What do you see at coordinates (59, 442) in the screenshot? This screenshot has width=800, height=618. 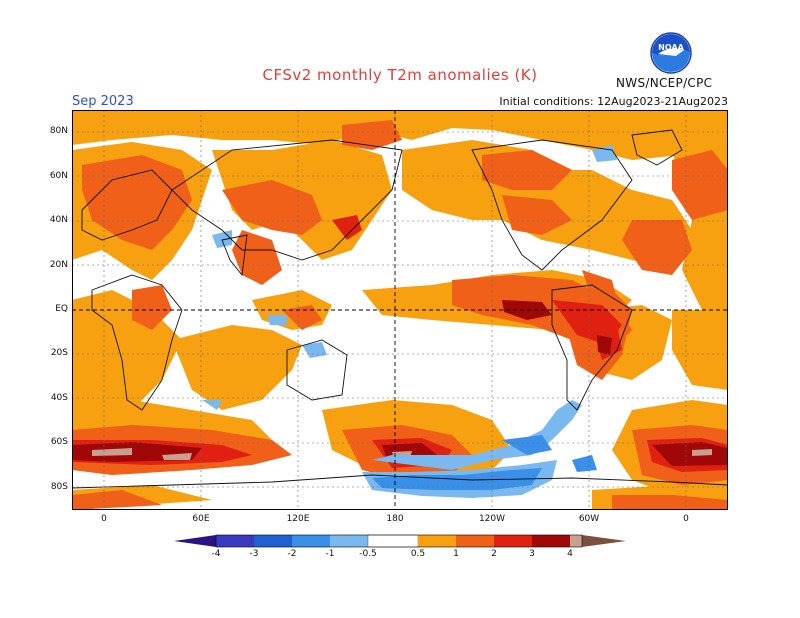 I see `lat-tick-label: 60S` at bounding box center [59, 442].